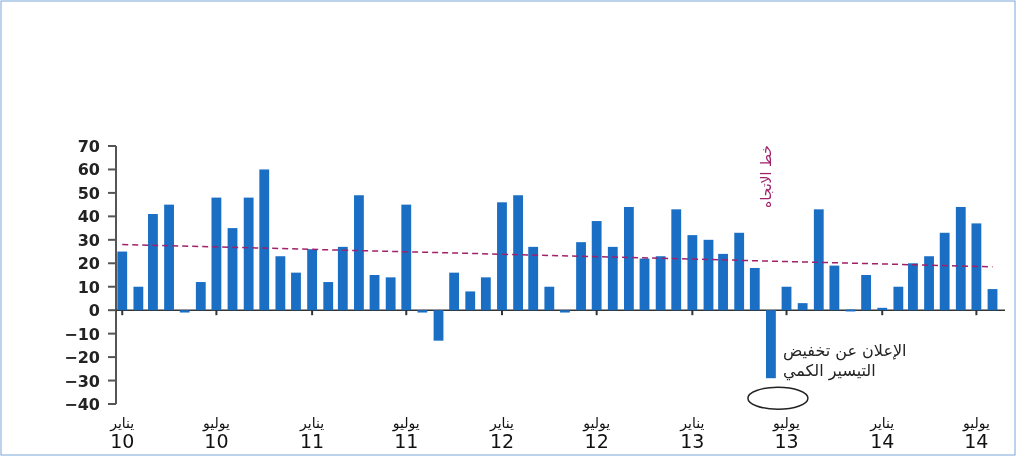 The height and width of the screenshot is (456, 1016). What do you see at coordinates (88, 264) in the screenshot?
I see `y-tick-label: 20` at bounding box center [88, 264].